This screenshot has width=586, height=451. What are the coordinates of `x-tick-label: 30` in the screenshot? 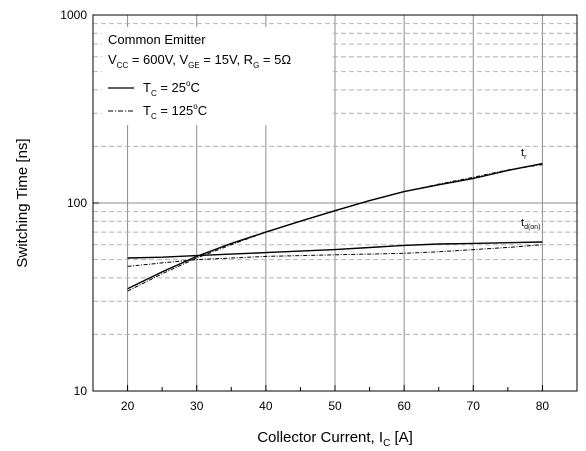 It's located at (197, 406).